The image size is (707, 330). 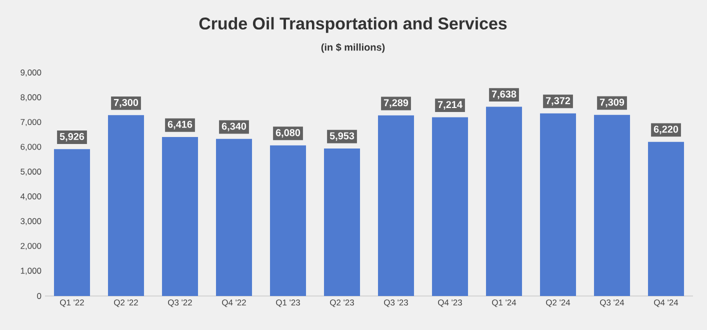 I want to click on data-label: 5,926, so click(x=72, y=137).